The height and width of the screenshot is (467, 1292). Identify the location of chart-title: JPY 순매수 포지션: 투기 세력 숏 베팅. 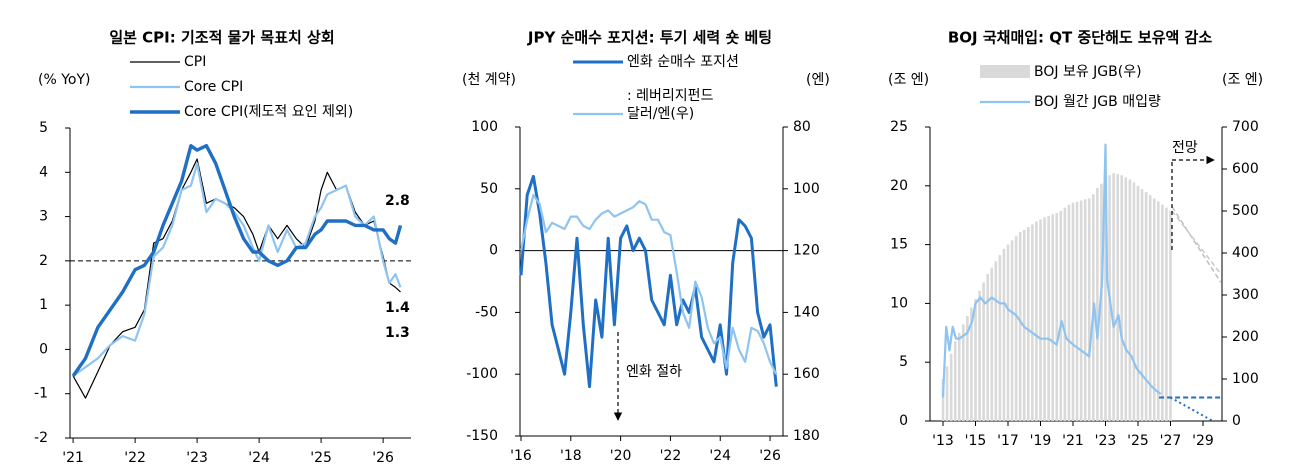
(649, 38).